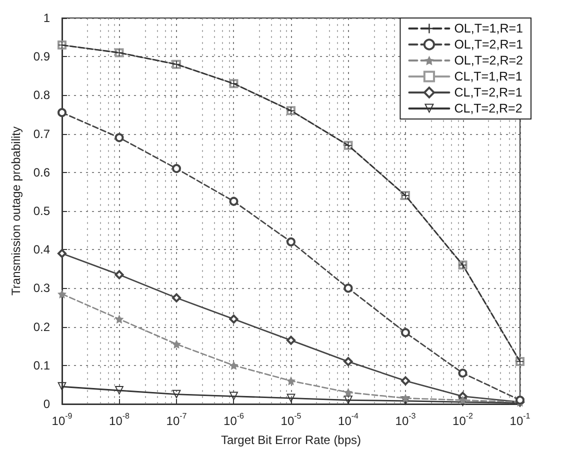  I want to click on legend-label: OL,T=1,R=1, so click(489, 29).